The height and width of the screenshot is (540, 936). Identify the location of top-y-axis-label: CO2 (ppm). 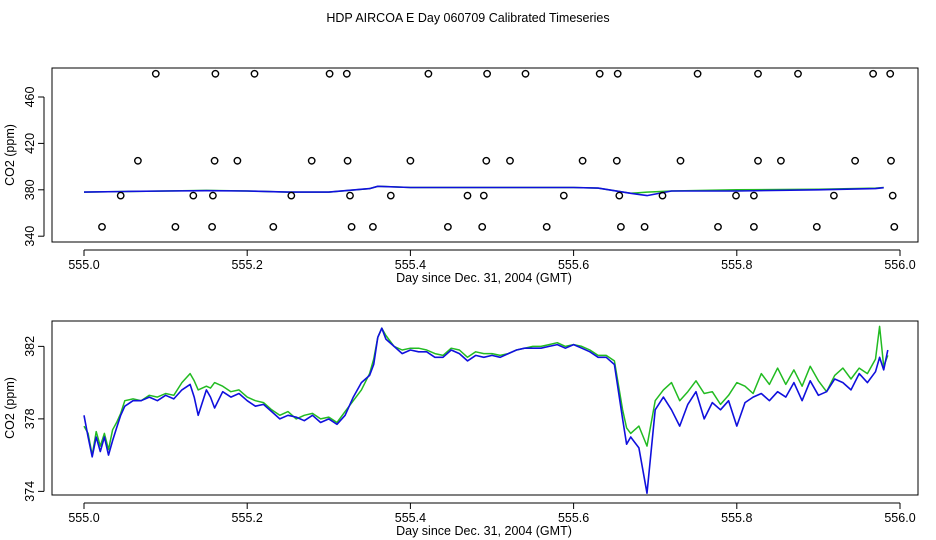
(10, 155).